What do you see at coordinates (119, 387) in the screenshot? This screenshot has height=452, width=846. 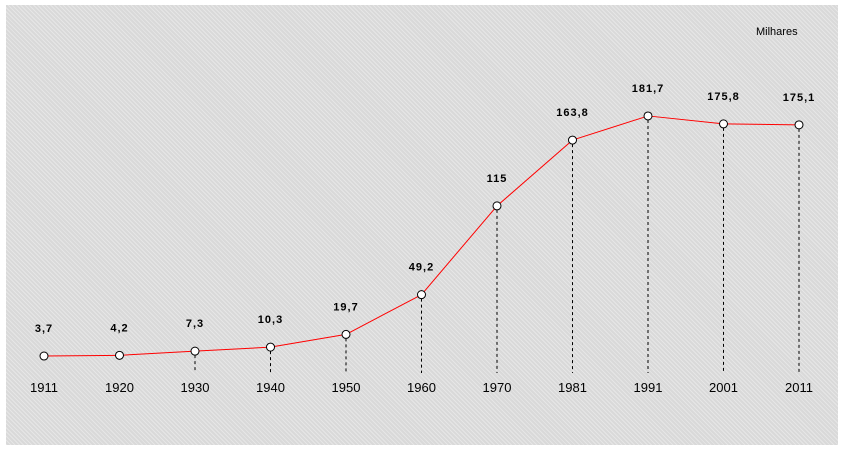 I see `x-tick-label: 1920` at bounding box center [119, 387].